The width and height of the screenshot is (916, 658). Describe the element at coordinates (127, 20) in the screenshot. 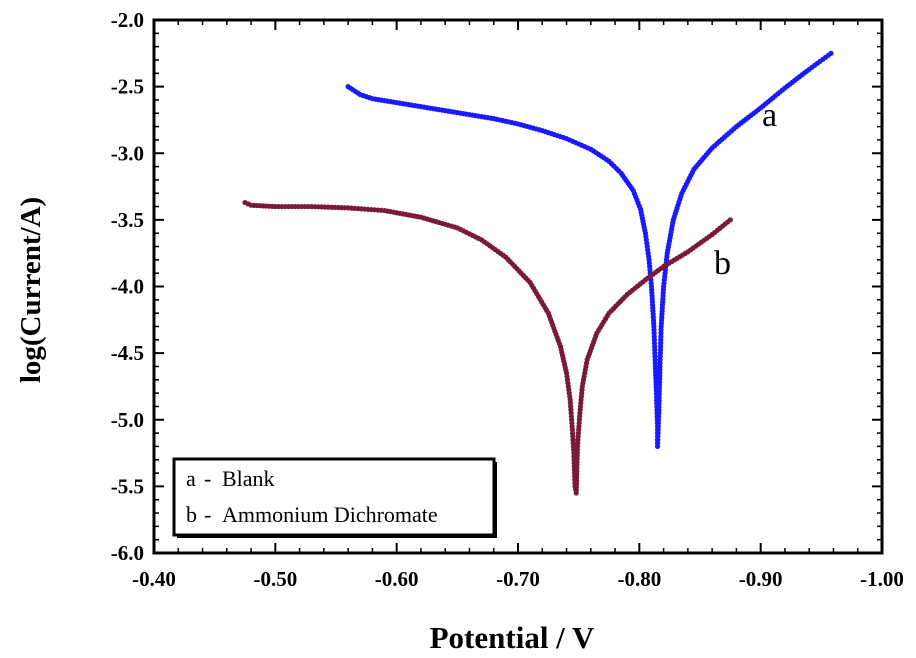

I see `y-tick-label: -2.0` at that location.